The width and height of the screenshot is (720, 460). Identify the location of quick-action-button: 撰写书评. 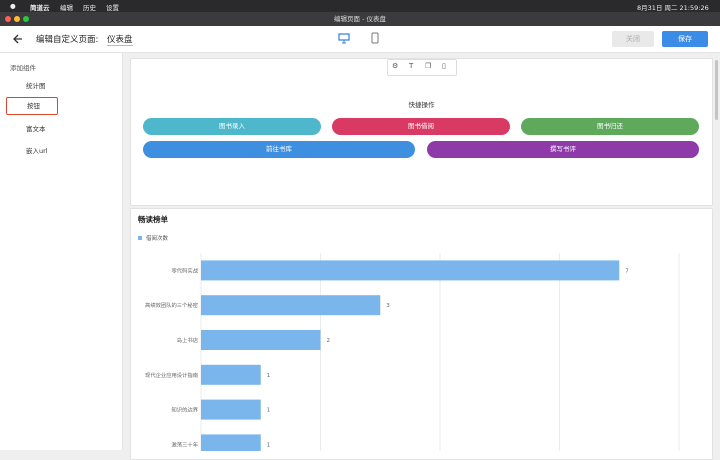
(563, 149).